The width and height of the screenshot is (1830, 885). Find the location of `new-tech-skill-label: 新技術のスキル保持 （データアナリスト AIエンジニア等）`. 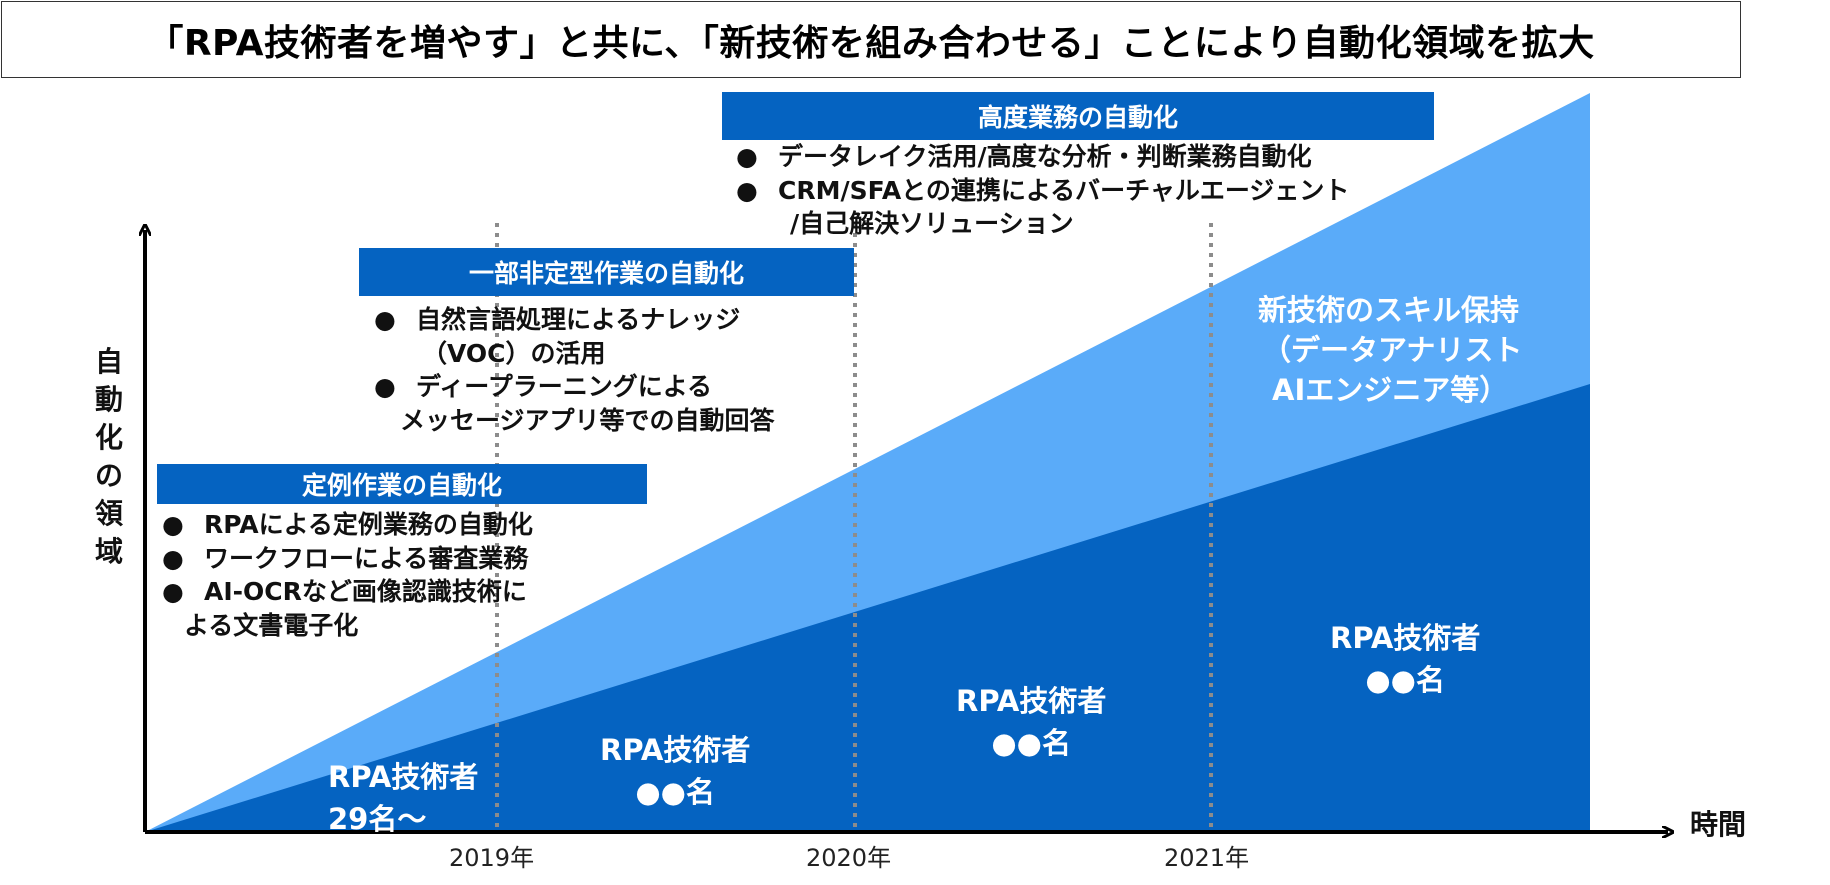

new-tech-skill-label: 新技術のスキル保持 （データアナリスト AIエンジニア等） is located at coordinates (1390, 350).